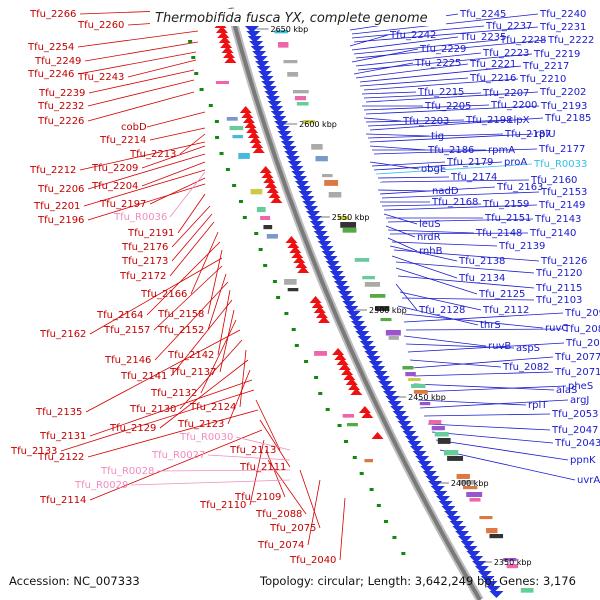  What do you see at coordinates (57, 61) in the screenshot?
I see `gene-label: Tfu_2249` at bounding box center [57, 61].